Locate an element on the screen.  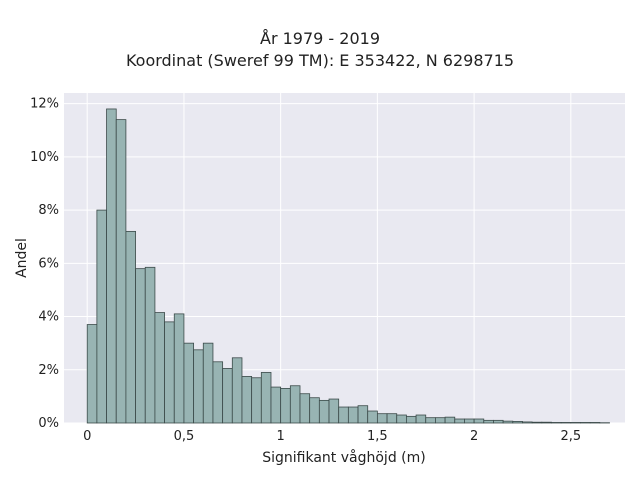
x-tick-label: 0,5 is located at coordinates (184, 436).